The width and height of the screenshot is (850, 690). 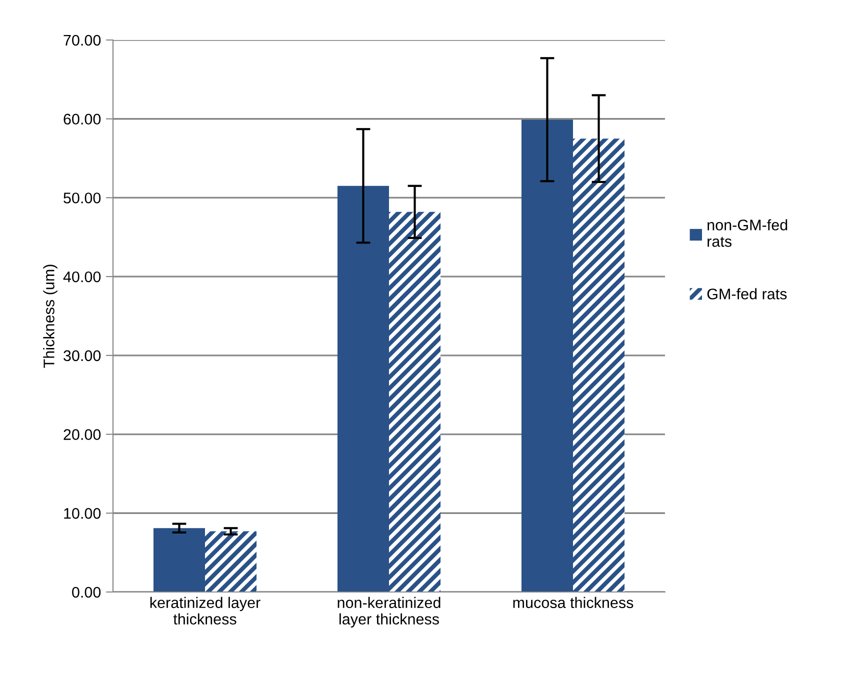 What do you see at coordinates (82, 40) in the screenshot?
I see `y-tick-label: 70.00` at bounding box center [82, 40].